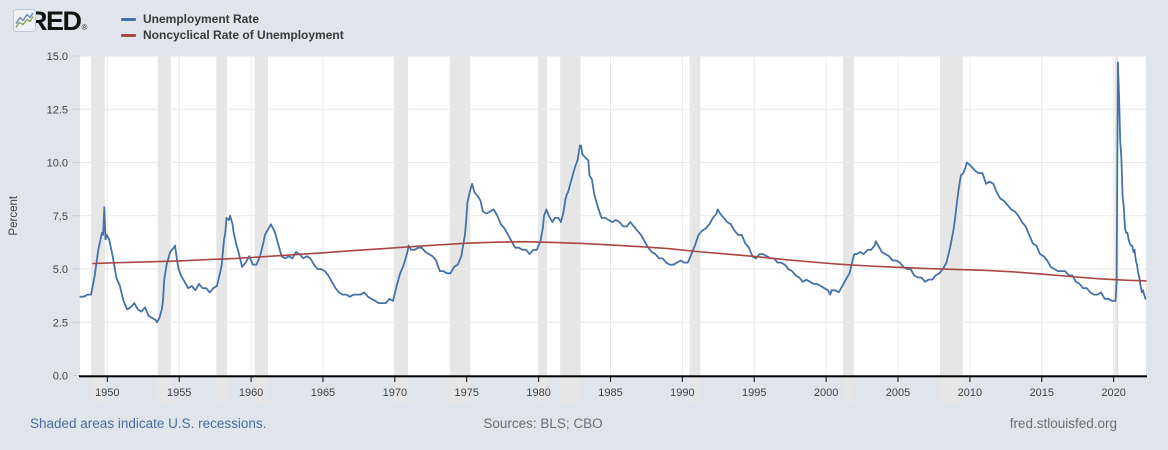 This screenshot has height=450, width=1168. I want to click on x-tick-label: 1965, so click(323, 393).